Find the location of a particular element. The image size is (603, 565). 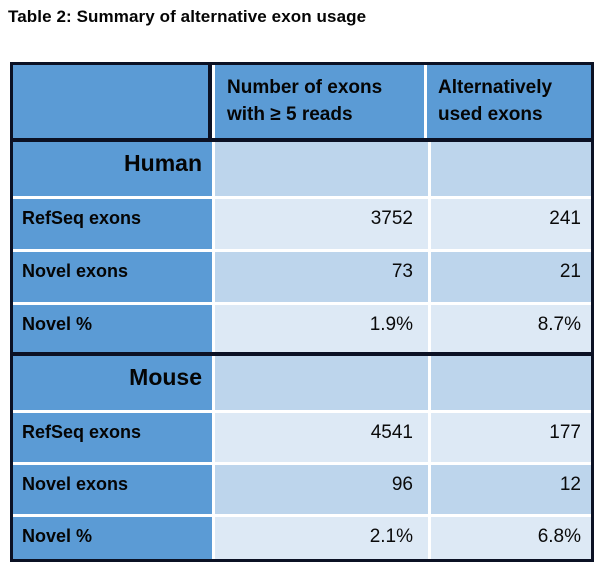

section-human-spacer-col3 is located at coordinates (509, 169).